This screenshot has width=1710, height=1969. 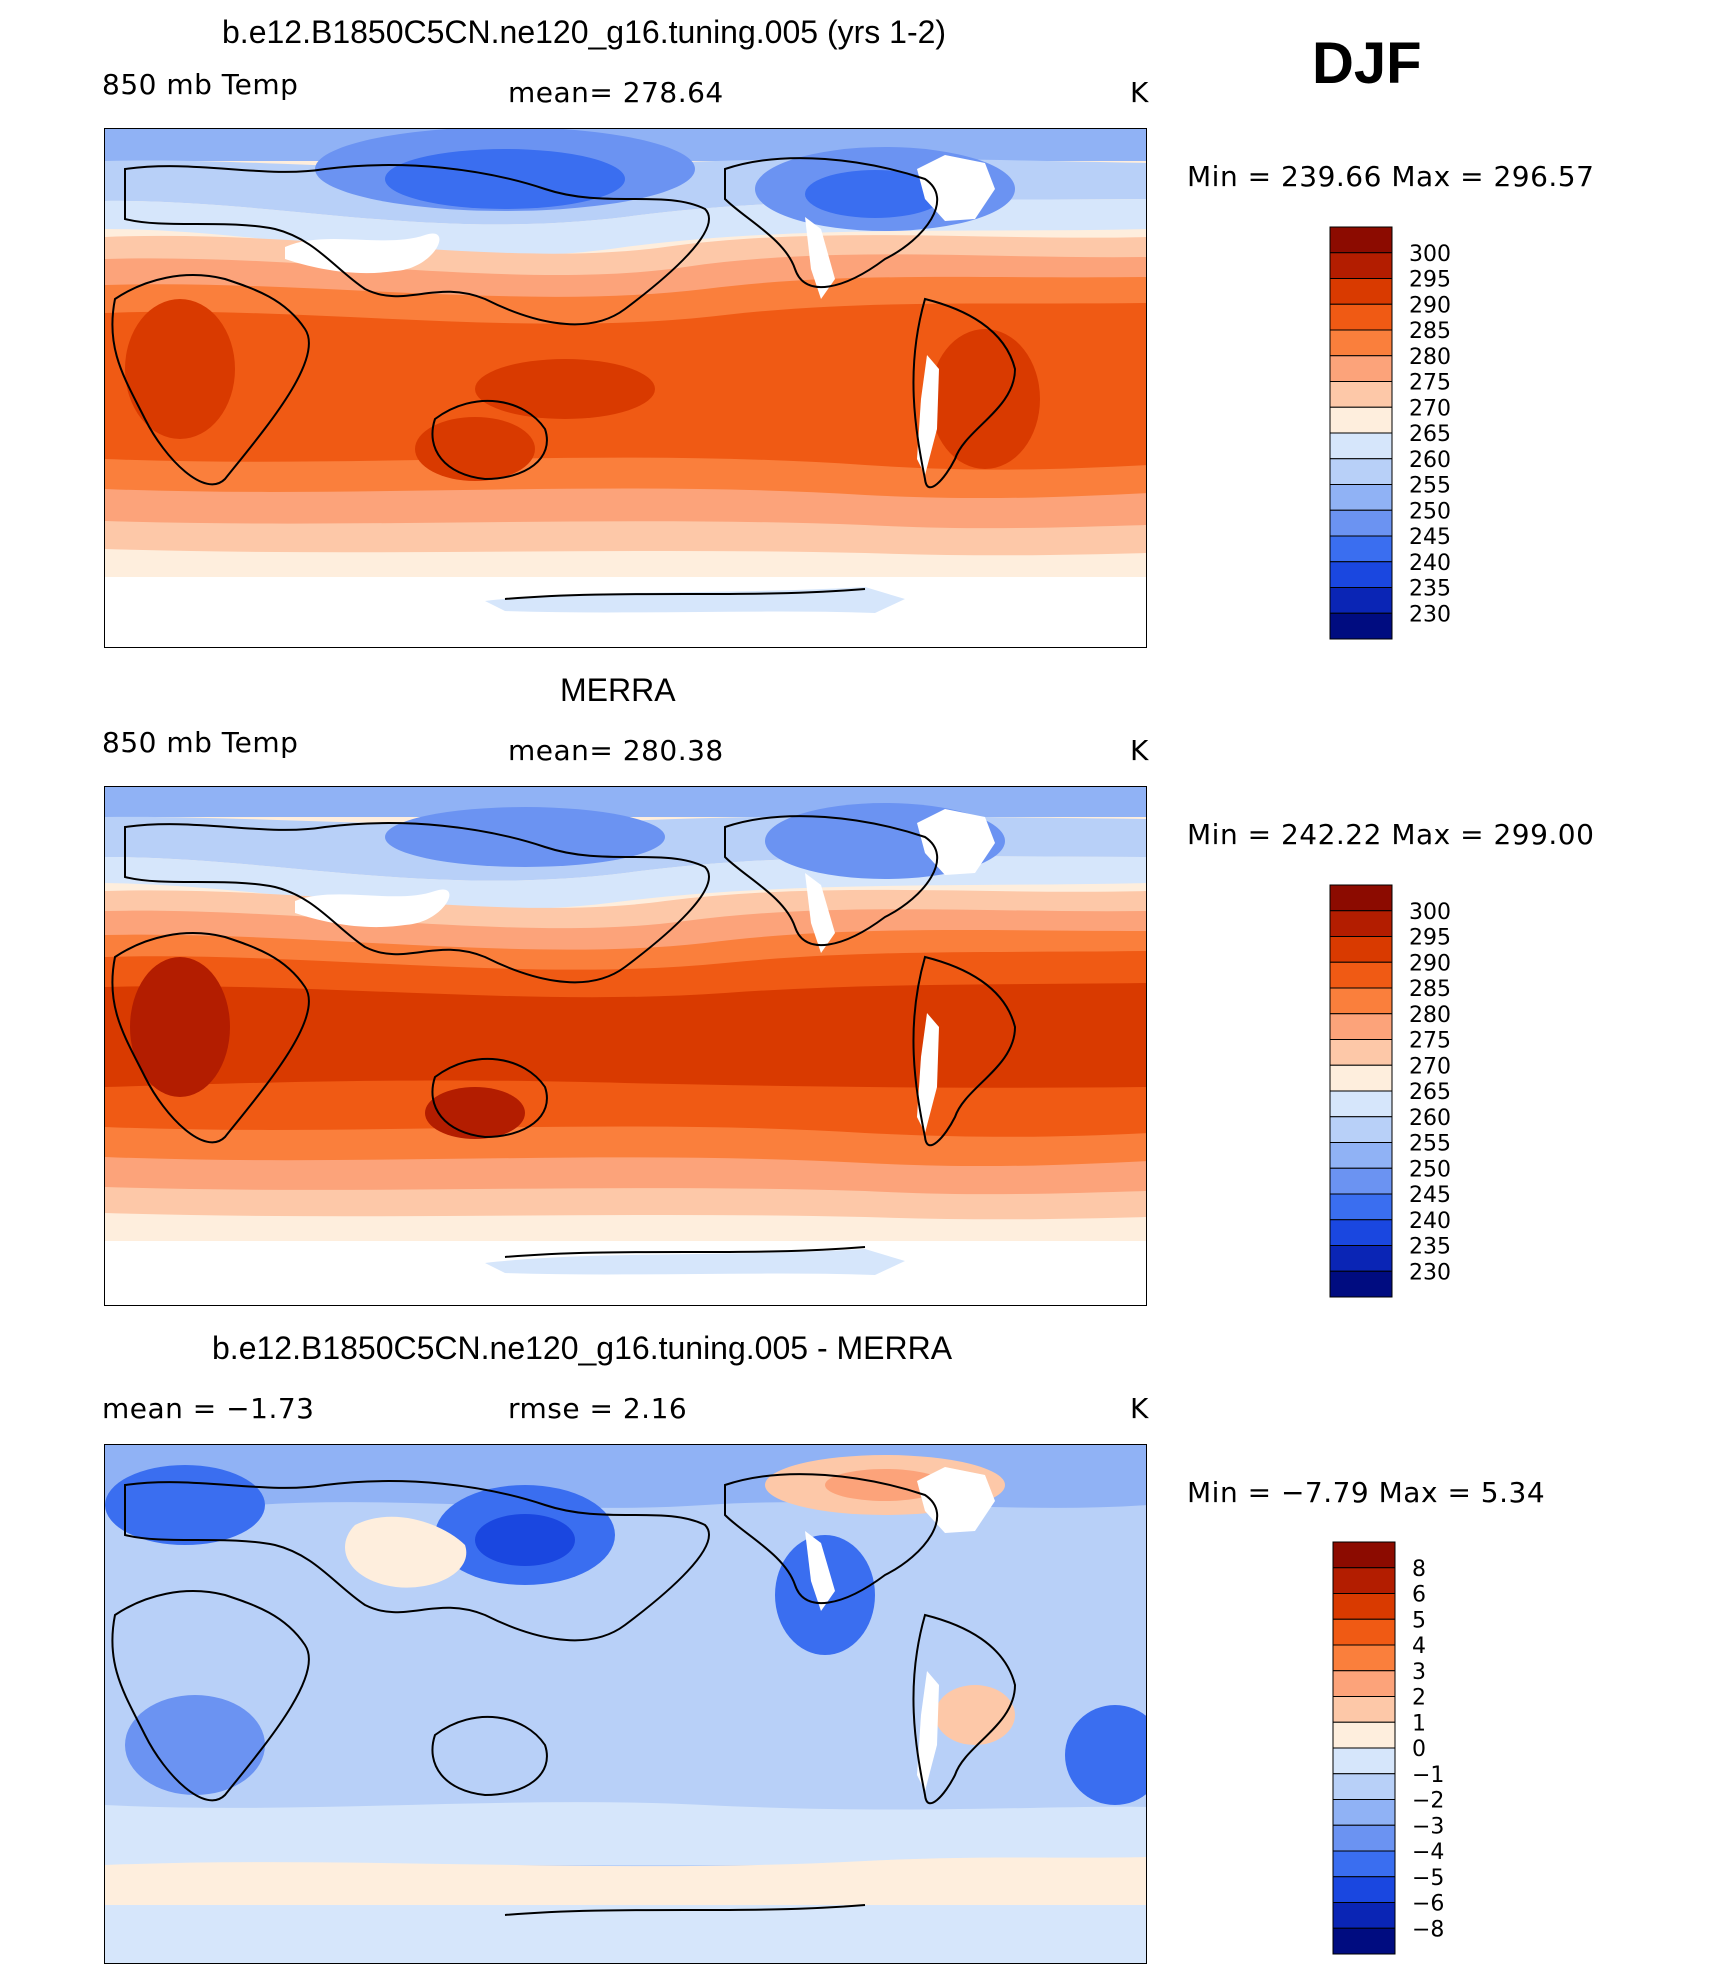 What do you see at coordinates (616, 92) in the screenshot?
I see `panel-model-mean-label: mean= 278.64` at bounding box center [616, 92].